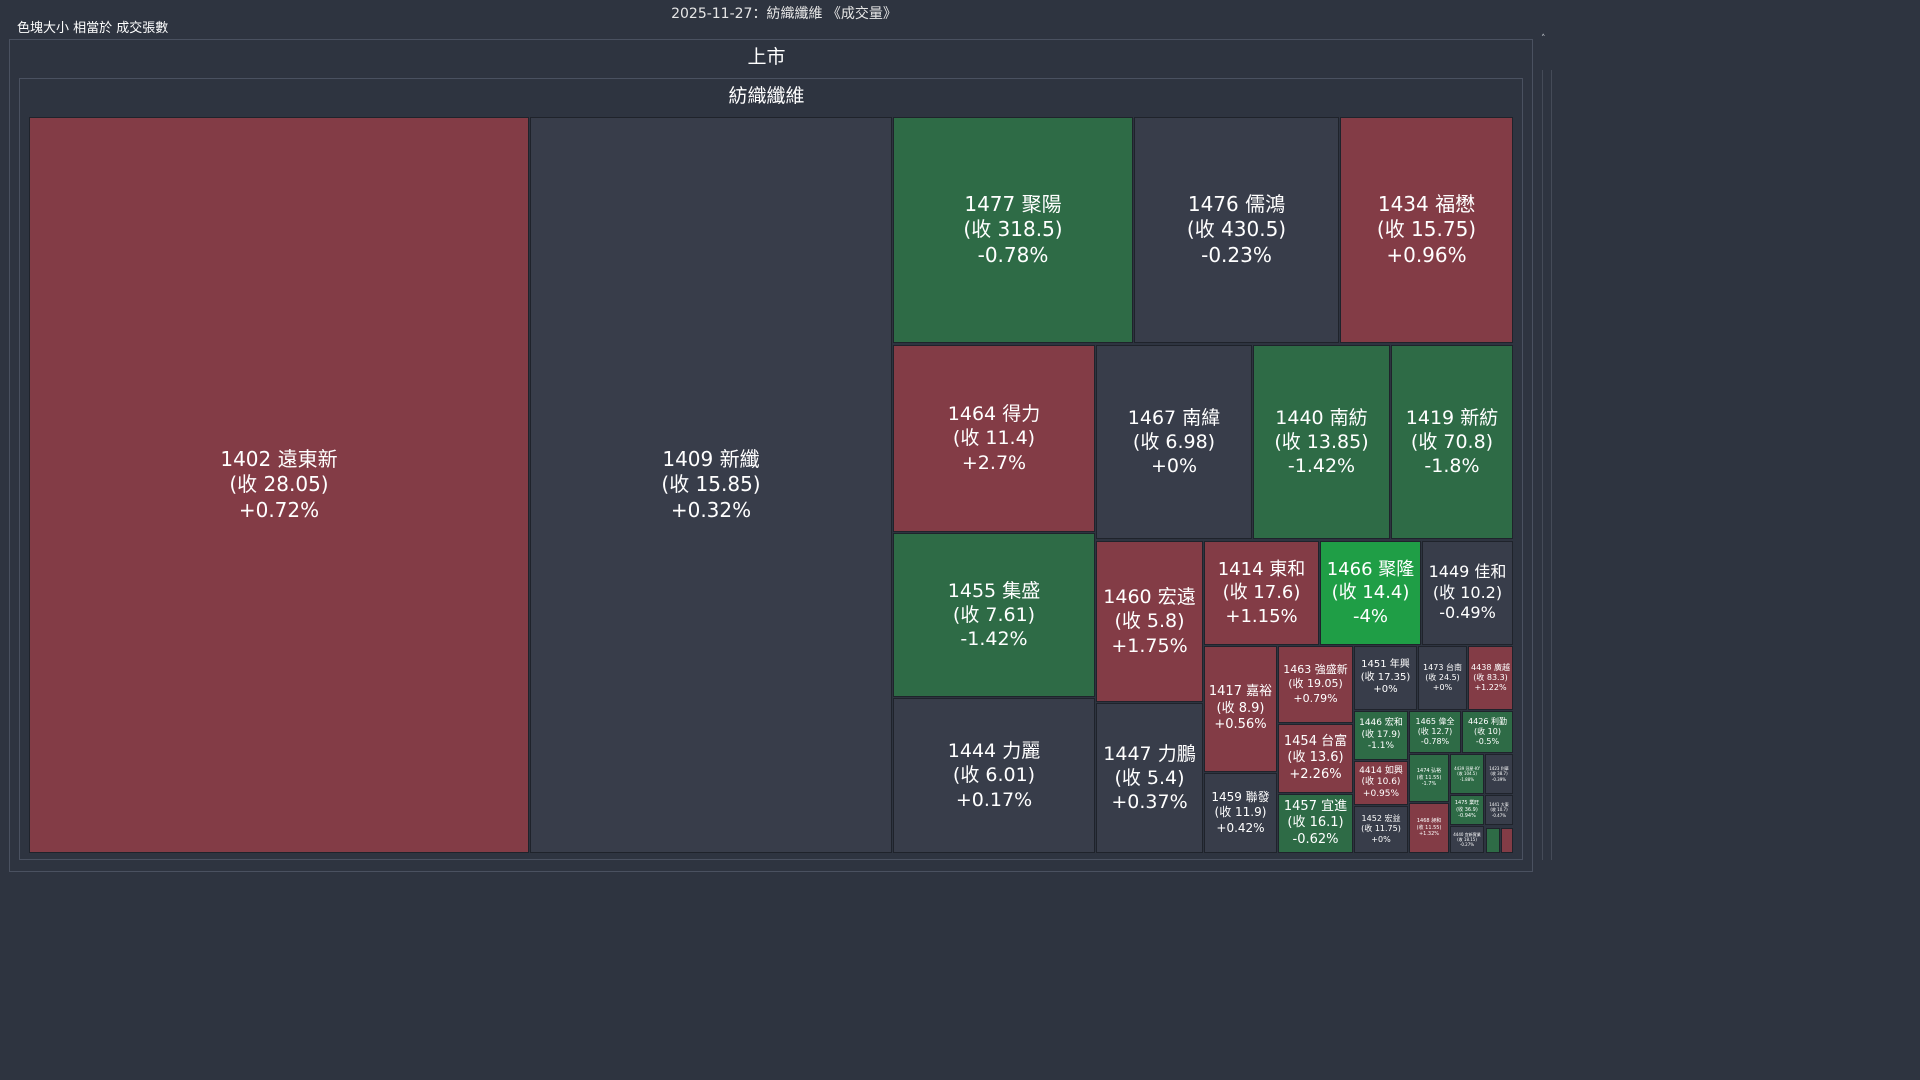  I want to click on tile-text-block: 4438 廣越 (收 83.3) +1.22%, so click(1490, 678).